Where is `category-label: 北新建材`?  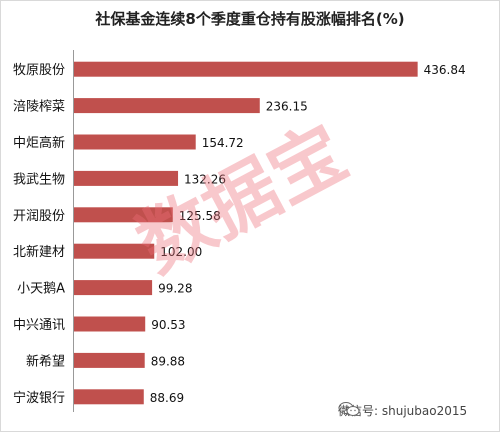 category-label: 北新建材 is located at coordinates (39, 252).